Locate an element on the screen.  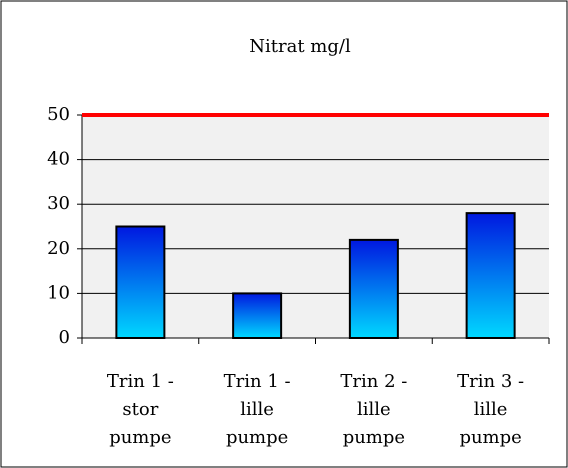
y-tick-label: 0 is located at coordinates (64, 337).